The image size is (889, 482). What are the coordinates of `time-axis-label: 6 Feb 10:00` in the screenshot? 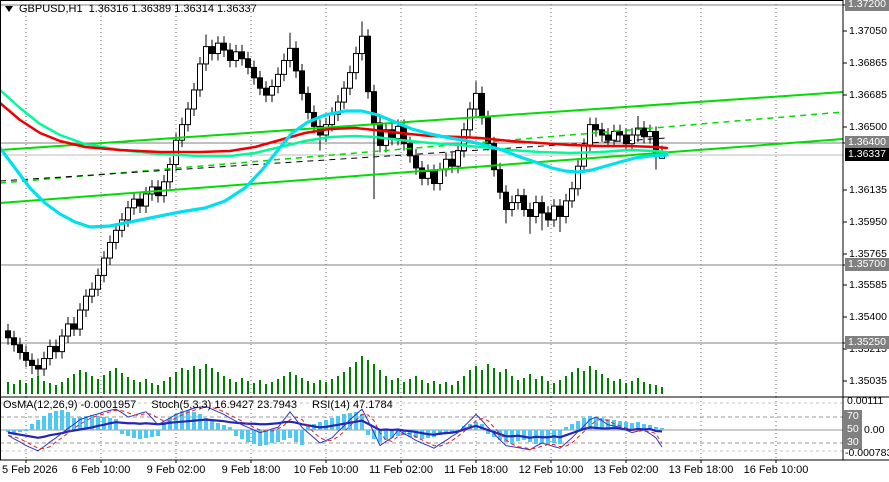 It's located at (101, 470).